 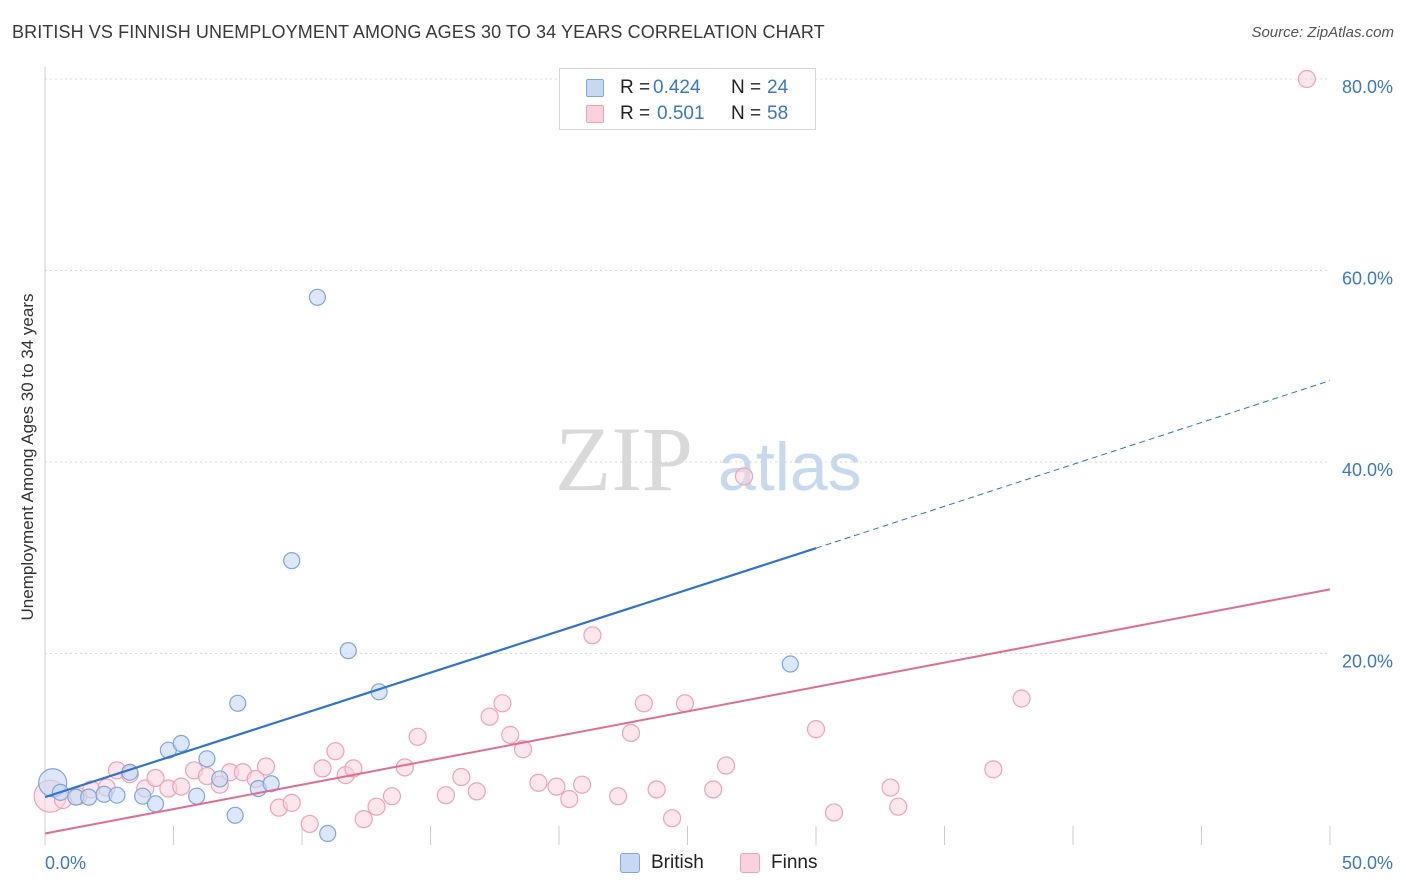 I want to click on bottom-legend-finns-label: Finns, so click(x=794, y=862).